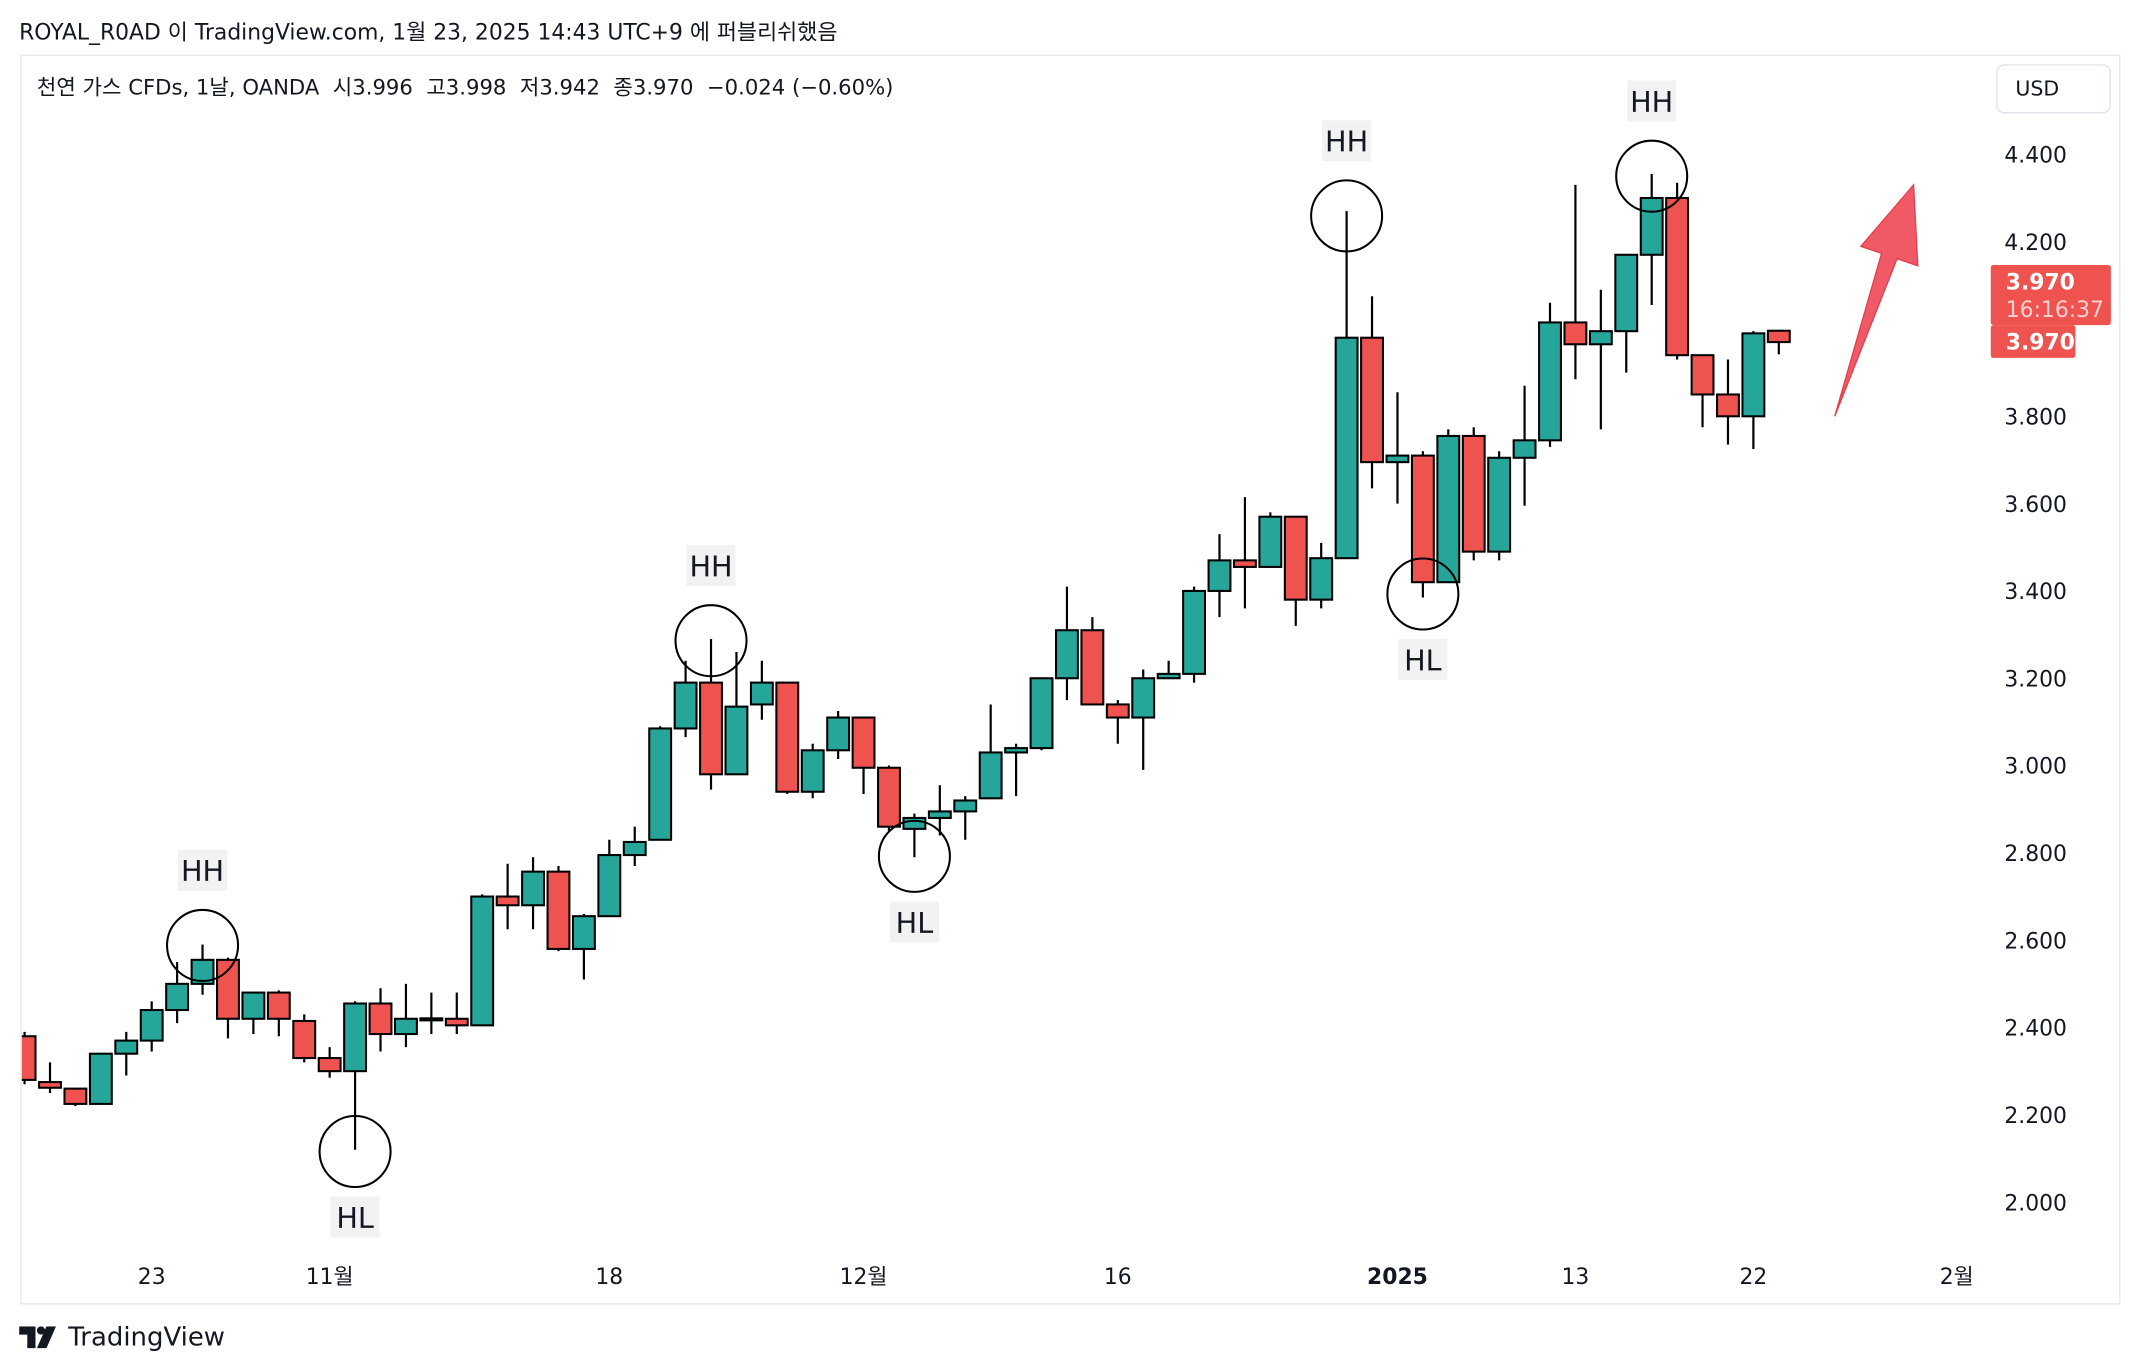 This screenshot has width=2130, height=1366. I want to click on price-axis-label: 3.000, so click(2035, 767).